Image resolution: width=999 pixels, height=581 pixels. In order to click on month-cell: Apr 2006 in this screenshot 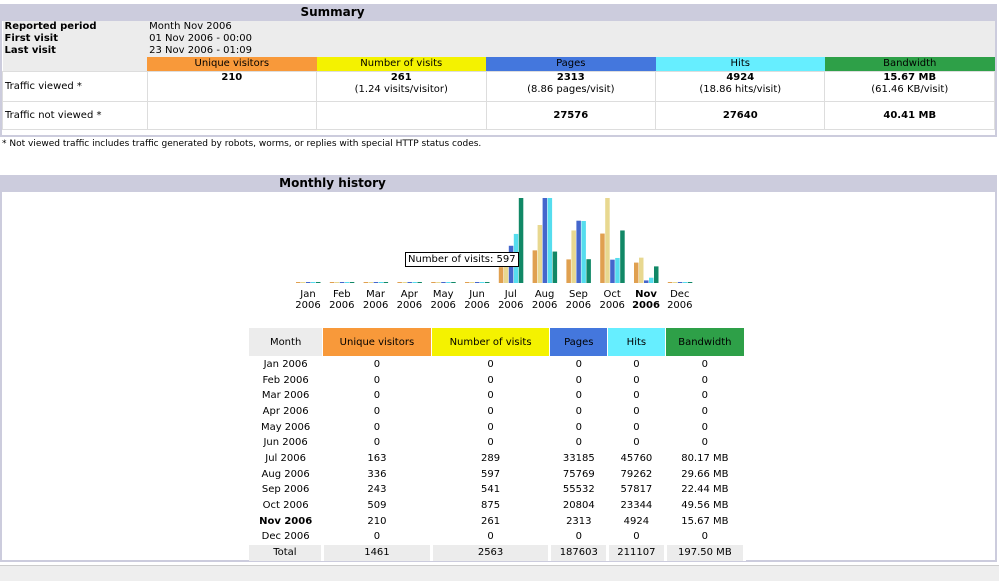, I will do `click(285, 411)`.